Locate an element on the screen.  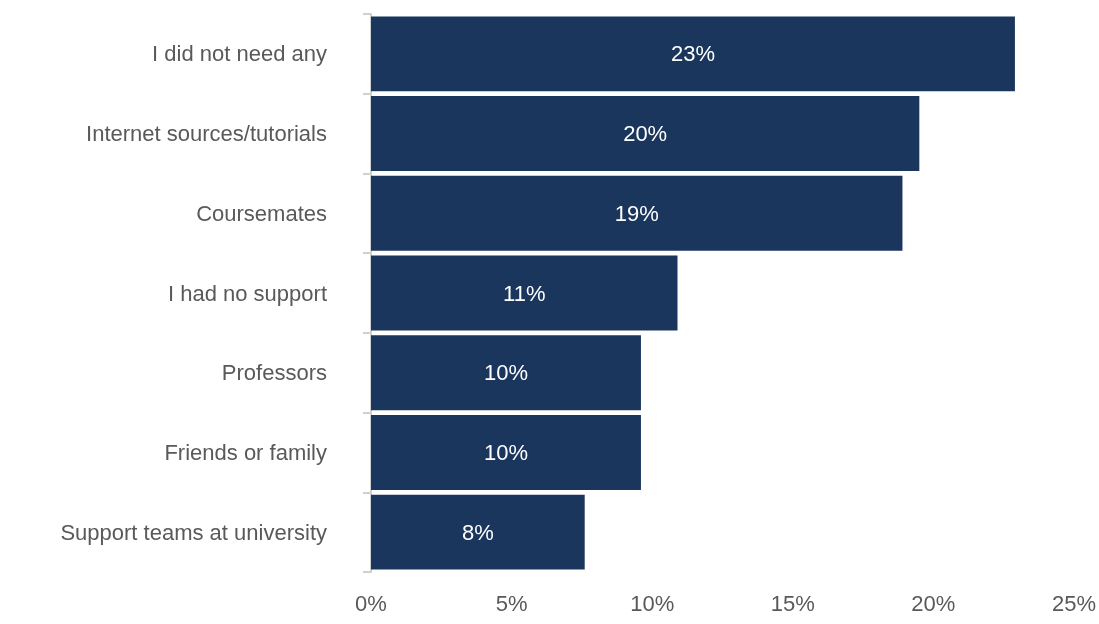
x-tick-label: 0% is located at coordinates (371, 603).